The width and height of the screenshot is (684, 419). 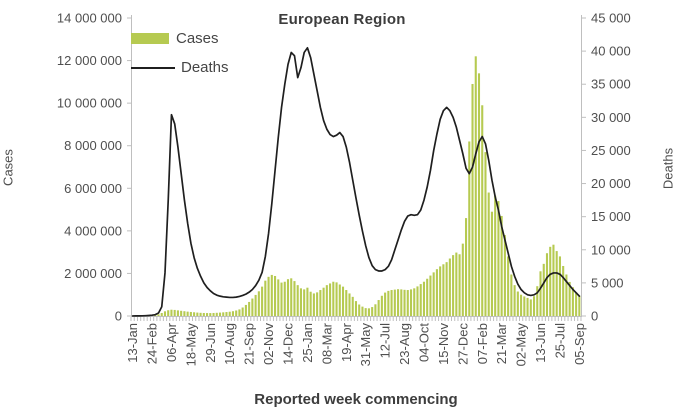 What do you see at coordinates (611, 183) in the screenshot?
I see `y-right-tick-label: 20 000` at bounding box center [611, 183].